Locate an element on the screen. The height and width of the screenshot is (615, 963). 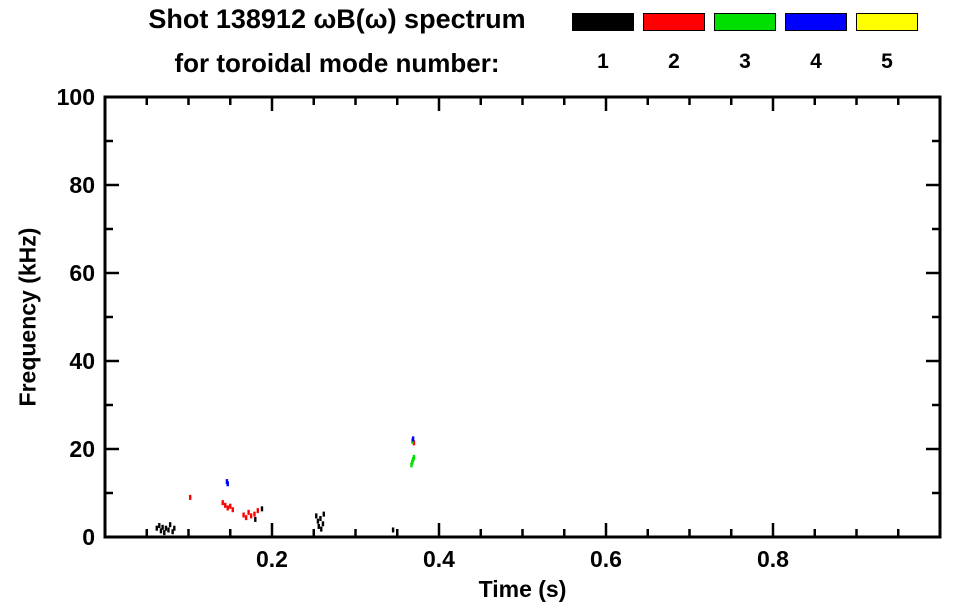
legend-entry-mode-5: 5 is located at coordinates (887, 43).